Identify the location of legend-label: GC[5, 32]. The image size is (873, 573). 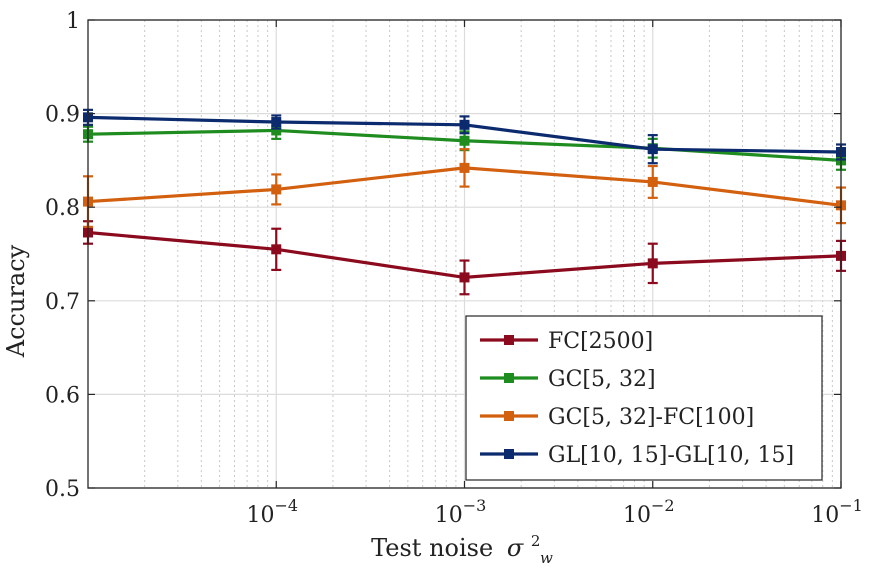
(602, 379).